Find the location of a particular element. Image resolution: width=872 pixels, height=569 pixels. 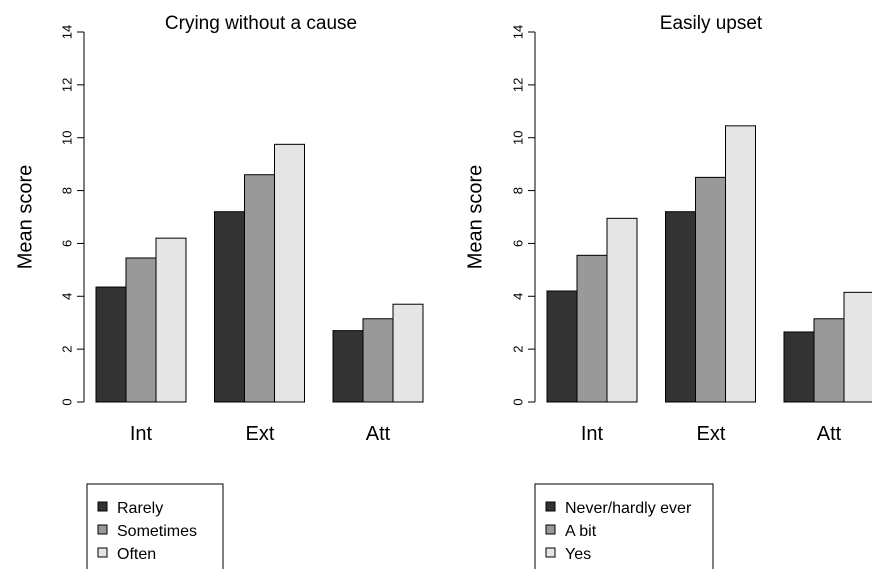

legend: Never/hardly ever A bit Yes is located at coordinates (624, 526).